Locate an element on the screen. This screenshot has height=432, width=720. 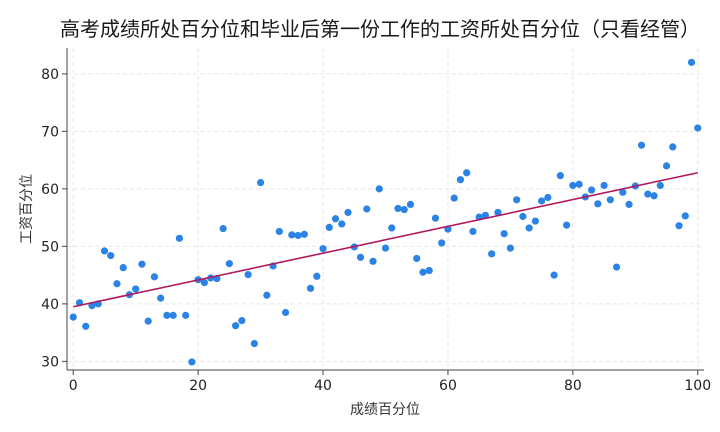
x-tick-label: 0 is located at coordinates (73, 386).